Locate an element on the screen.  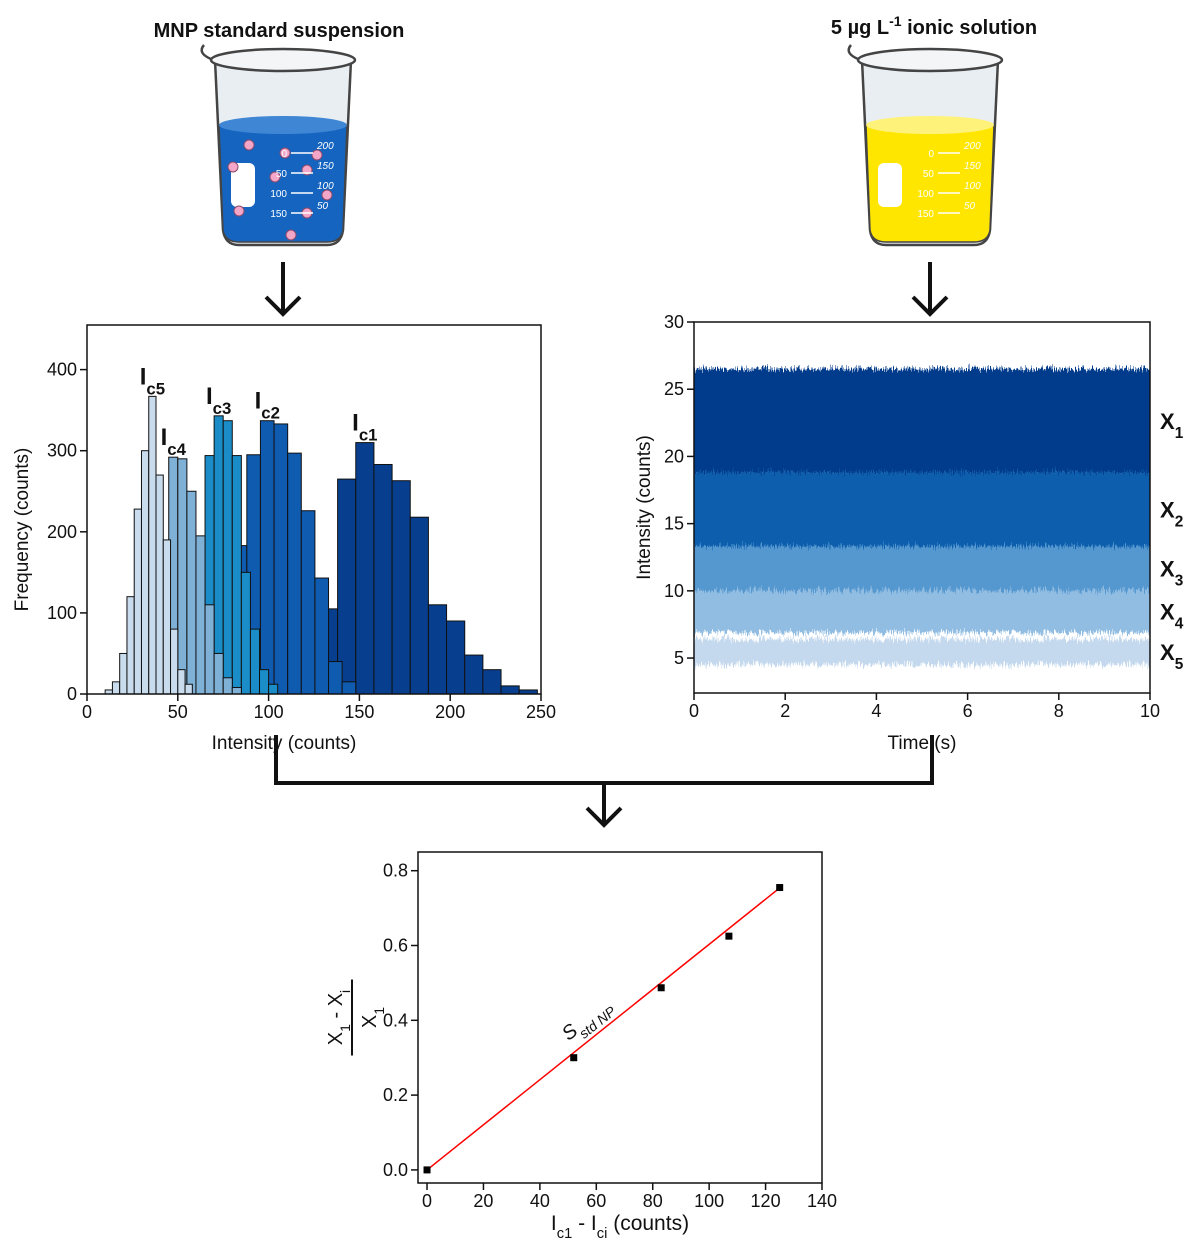
y-tick-label: 300 is located at coordinates (62, 451).